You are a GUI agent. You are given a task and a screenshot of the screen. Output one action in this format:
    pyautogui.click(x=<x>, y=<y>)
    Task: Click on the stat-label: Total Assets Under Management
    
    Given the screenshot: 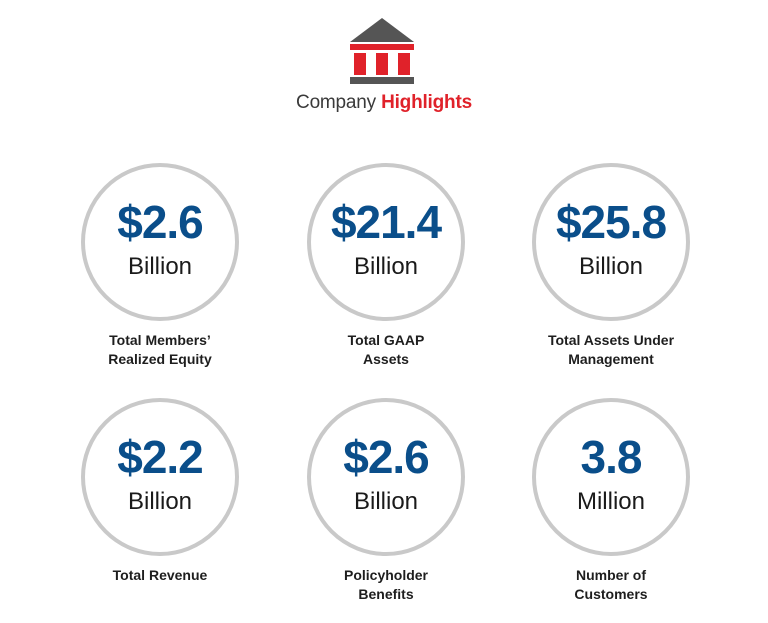 What is the action you would take?
    pyautogui.click(x=611, y=350)
    